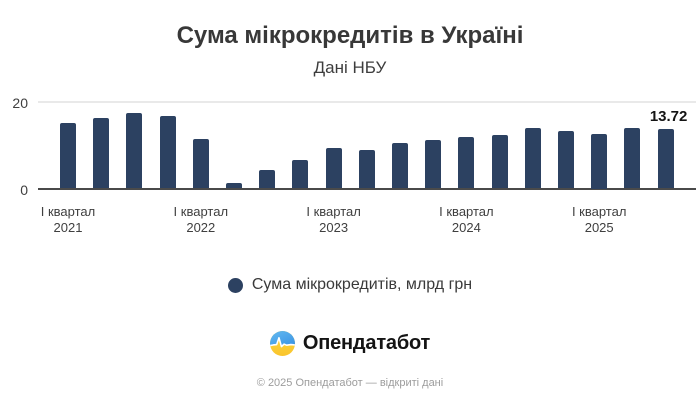  What do you see at coordinates (499, 161) in the screenshot?
I see `bar-іі-квартал-2024` at bounding box center [499, 161].